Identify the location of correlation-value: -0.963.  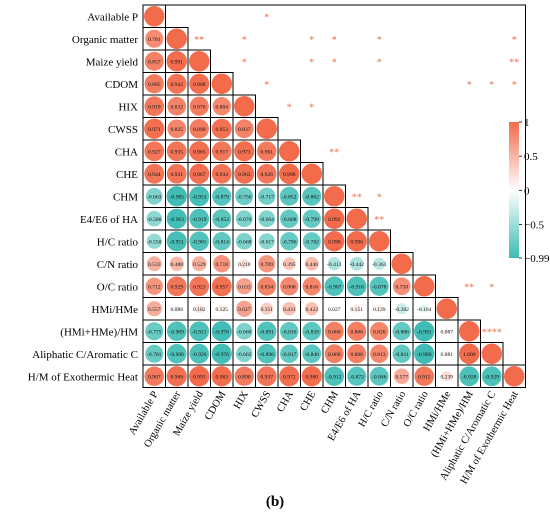
(177, 220).